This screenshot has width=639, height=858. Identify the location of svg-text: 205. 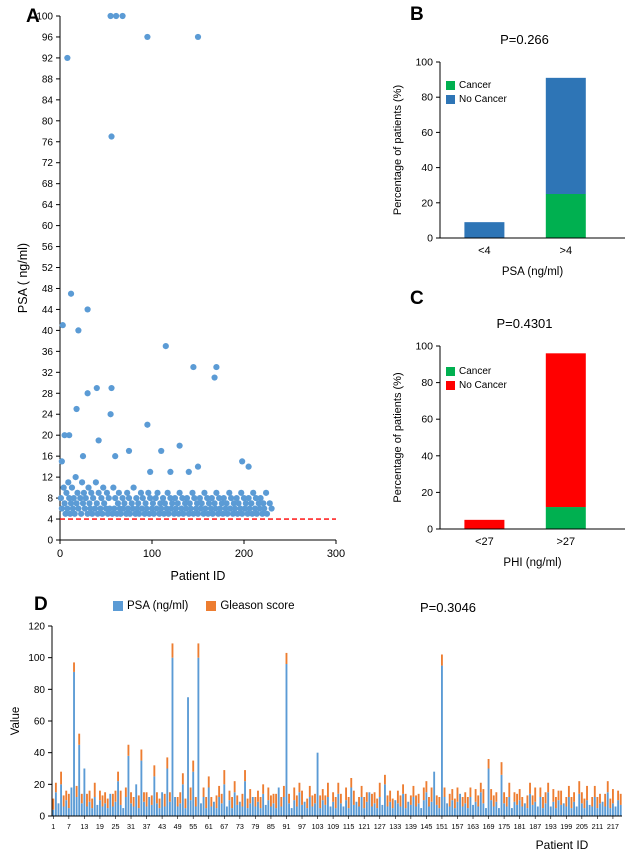
(582, 826).